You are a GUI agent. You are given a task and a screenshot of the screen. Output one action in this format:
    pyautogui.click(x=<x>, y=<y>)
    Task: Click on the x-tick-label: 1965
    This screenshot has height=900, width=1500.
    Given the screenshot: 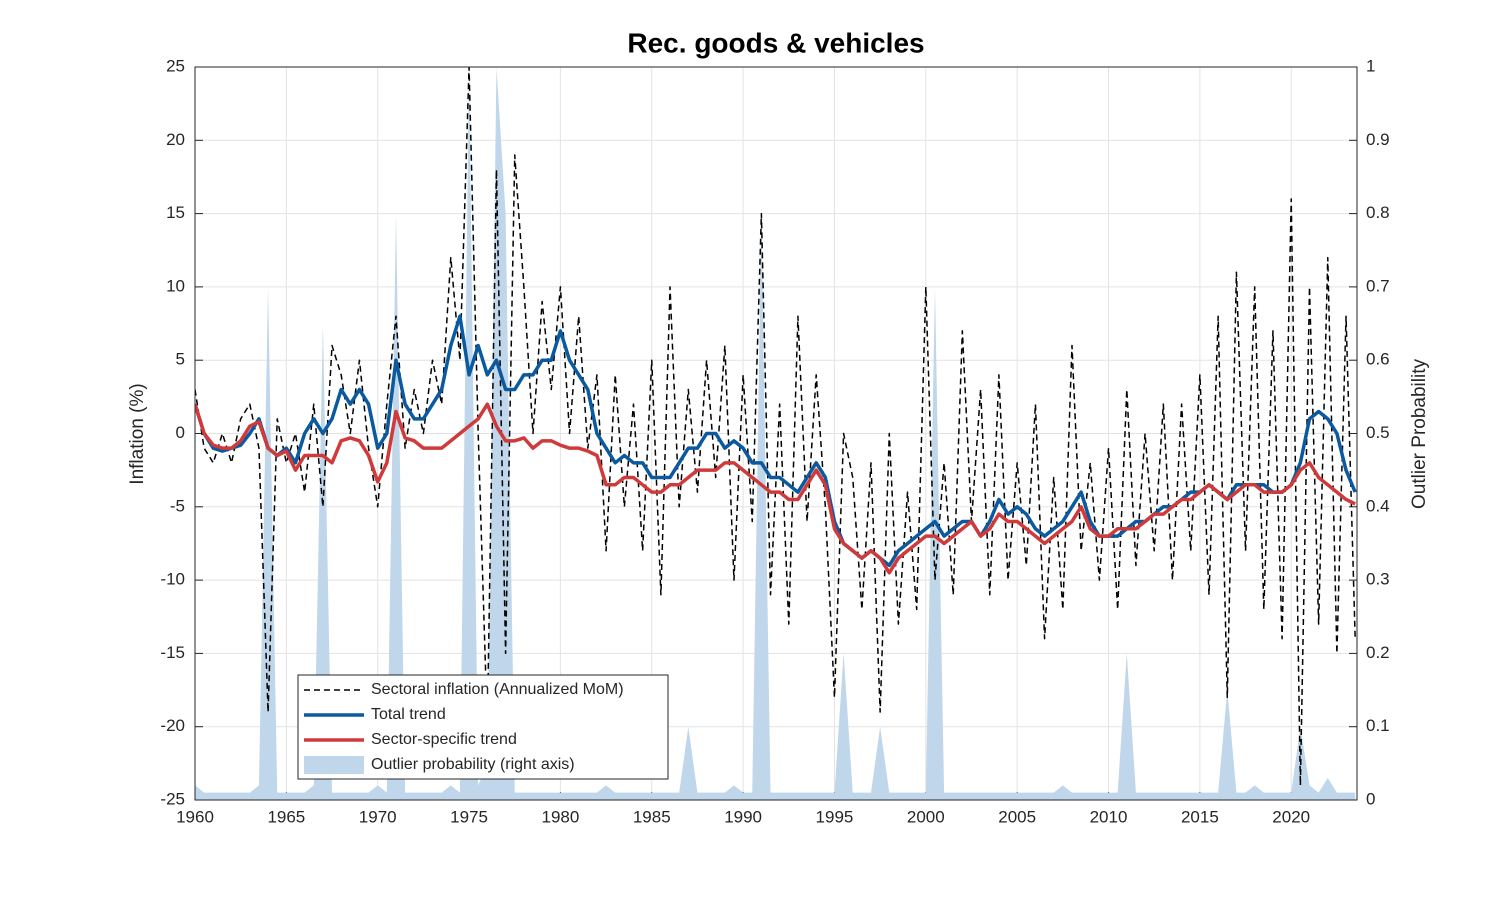 What is the action you would take?
    pyautogui.click(x=286, y=816)
    